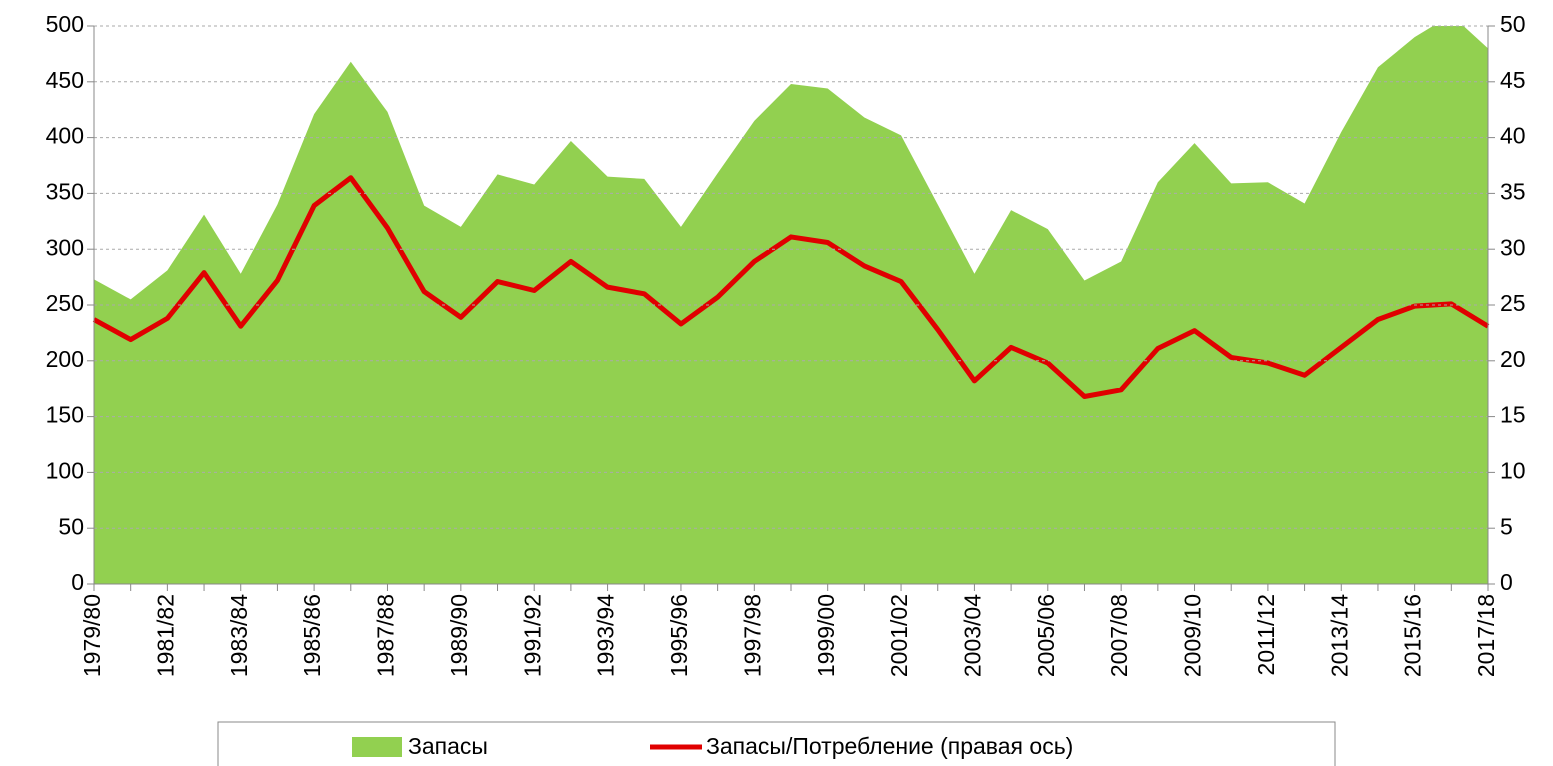  What do you see at coordinates (65, 470) in the screenshot?
I see `y-tick-label: 100` at bounding box center [65, 470].